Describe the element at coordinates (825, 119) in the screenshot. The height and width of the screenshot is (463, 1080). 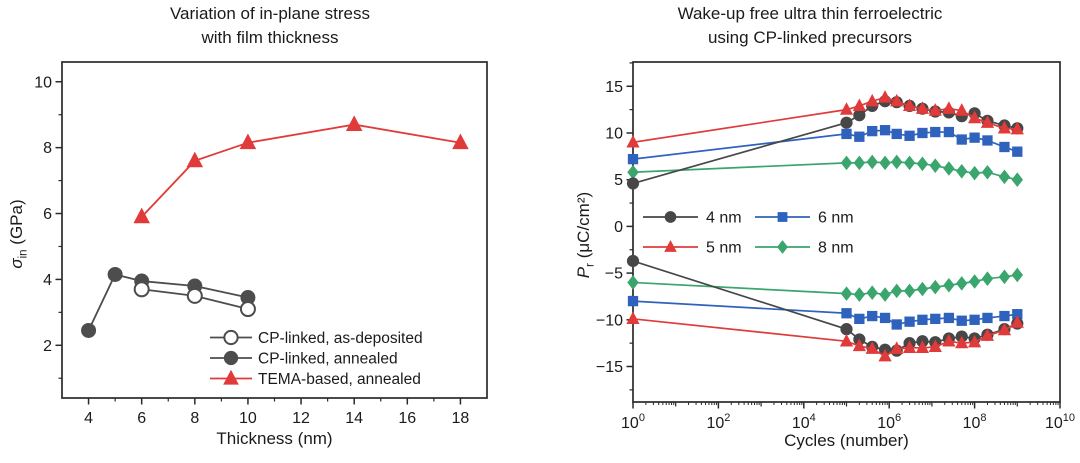
I see `series-5-nm-+pr` at that location.